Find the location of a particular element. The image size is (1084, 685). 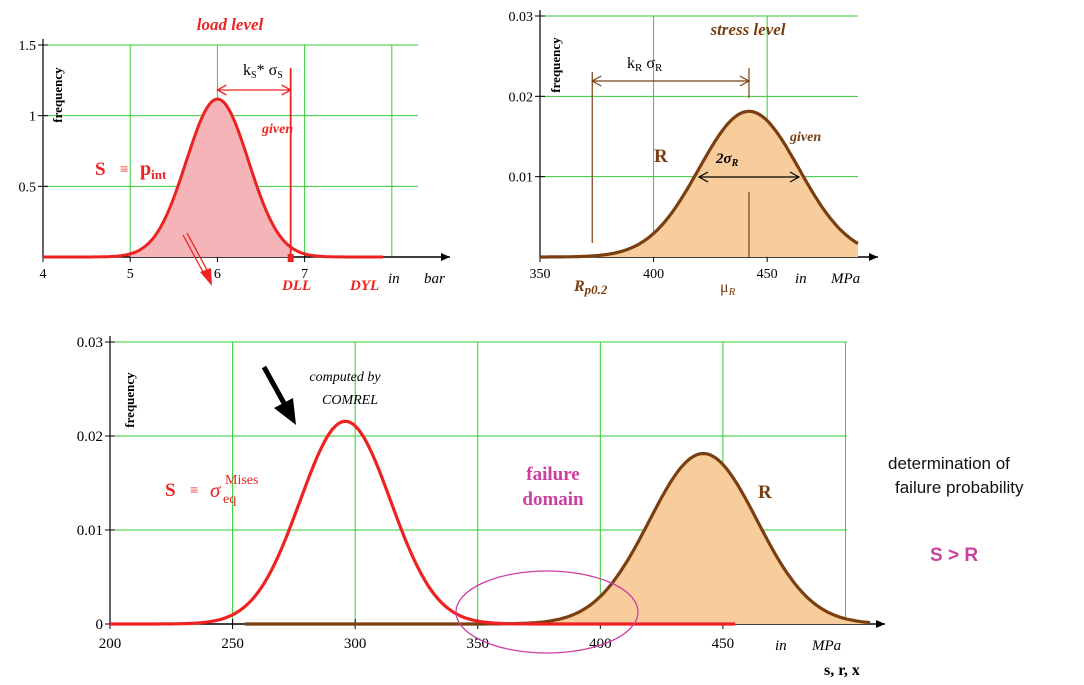

spread-arrow-head-left is located at coordinates (221, 90).